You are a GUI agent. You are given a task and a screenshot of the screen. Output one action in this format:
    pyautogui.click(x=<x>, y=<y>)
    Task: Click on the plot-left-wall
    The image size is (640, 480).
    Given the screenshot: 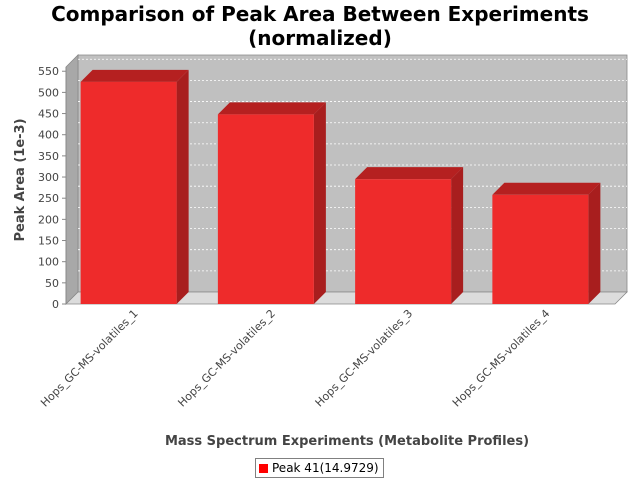 What is the action you would take?
    pyautogui.click(x=72, y=179)
    